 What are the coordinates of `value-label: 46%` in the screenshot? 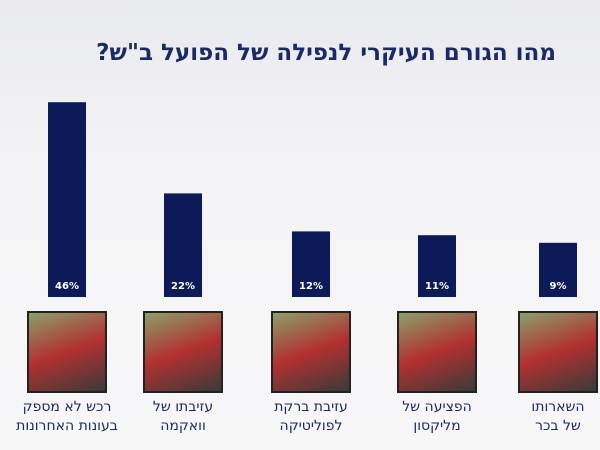 It's located at (67, 286).